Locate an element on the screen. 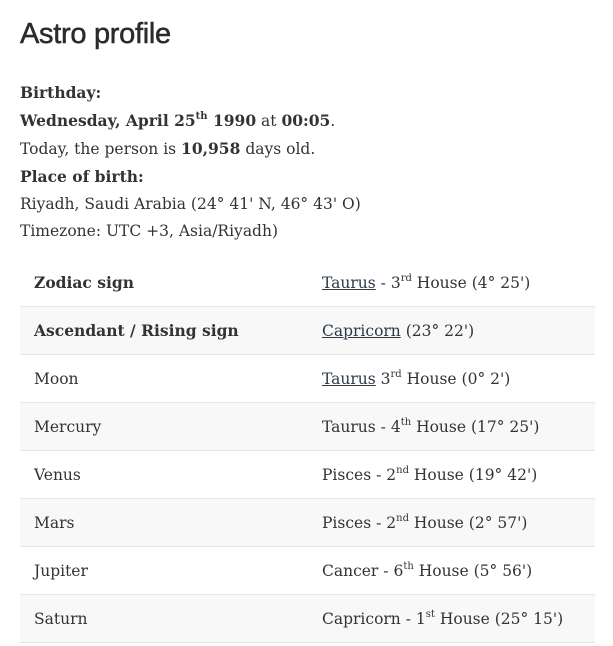 The image size is (613, 646). sign-link: Capricorn is located at coordinates (361, 330).